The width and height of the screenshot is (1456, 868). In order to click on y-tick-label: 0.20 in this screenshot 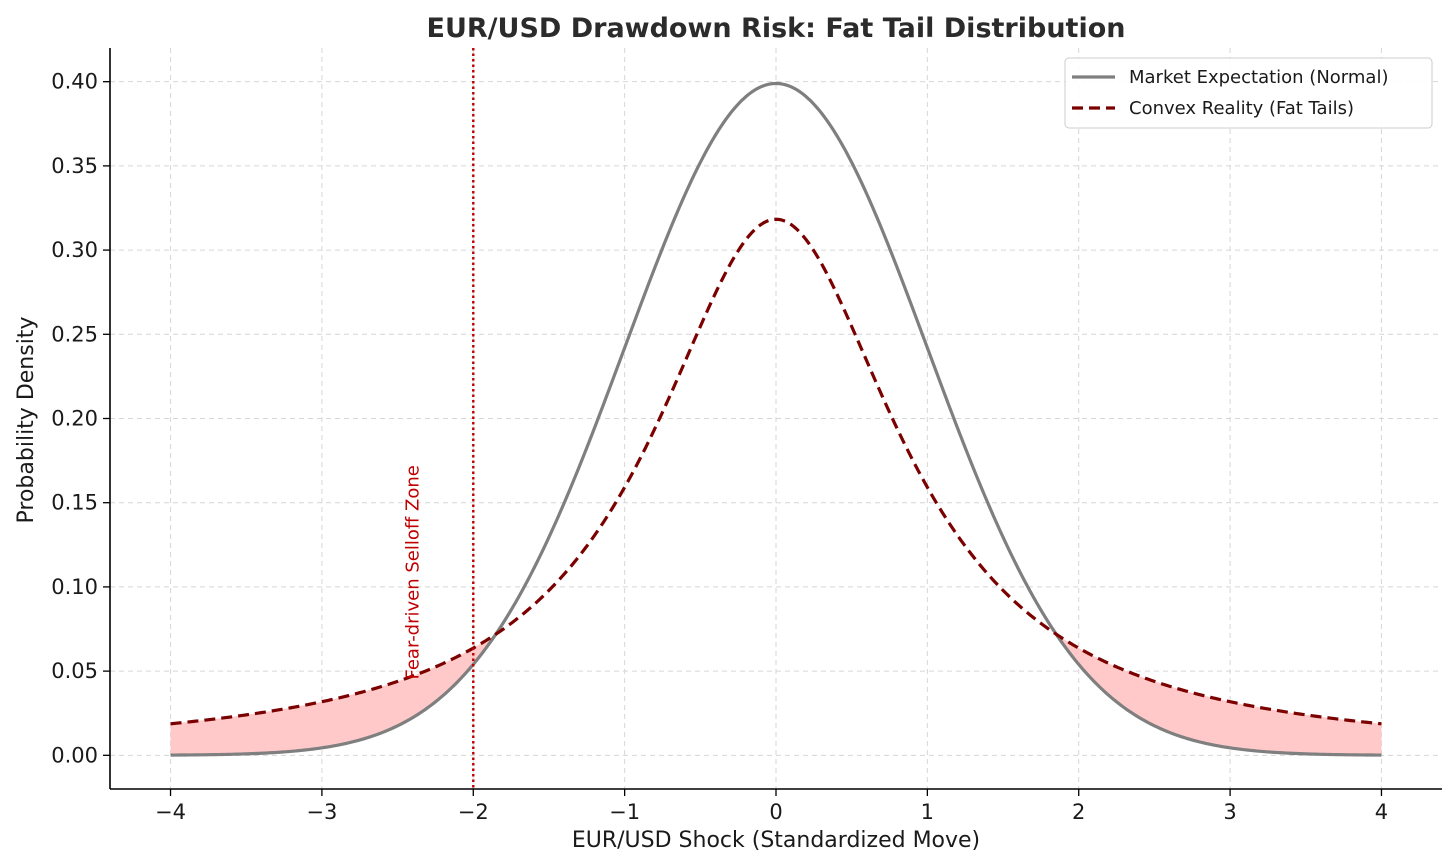, I will do `click(74, 419)`.